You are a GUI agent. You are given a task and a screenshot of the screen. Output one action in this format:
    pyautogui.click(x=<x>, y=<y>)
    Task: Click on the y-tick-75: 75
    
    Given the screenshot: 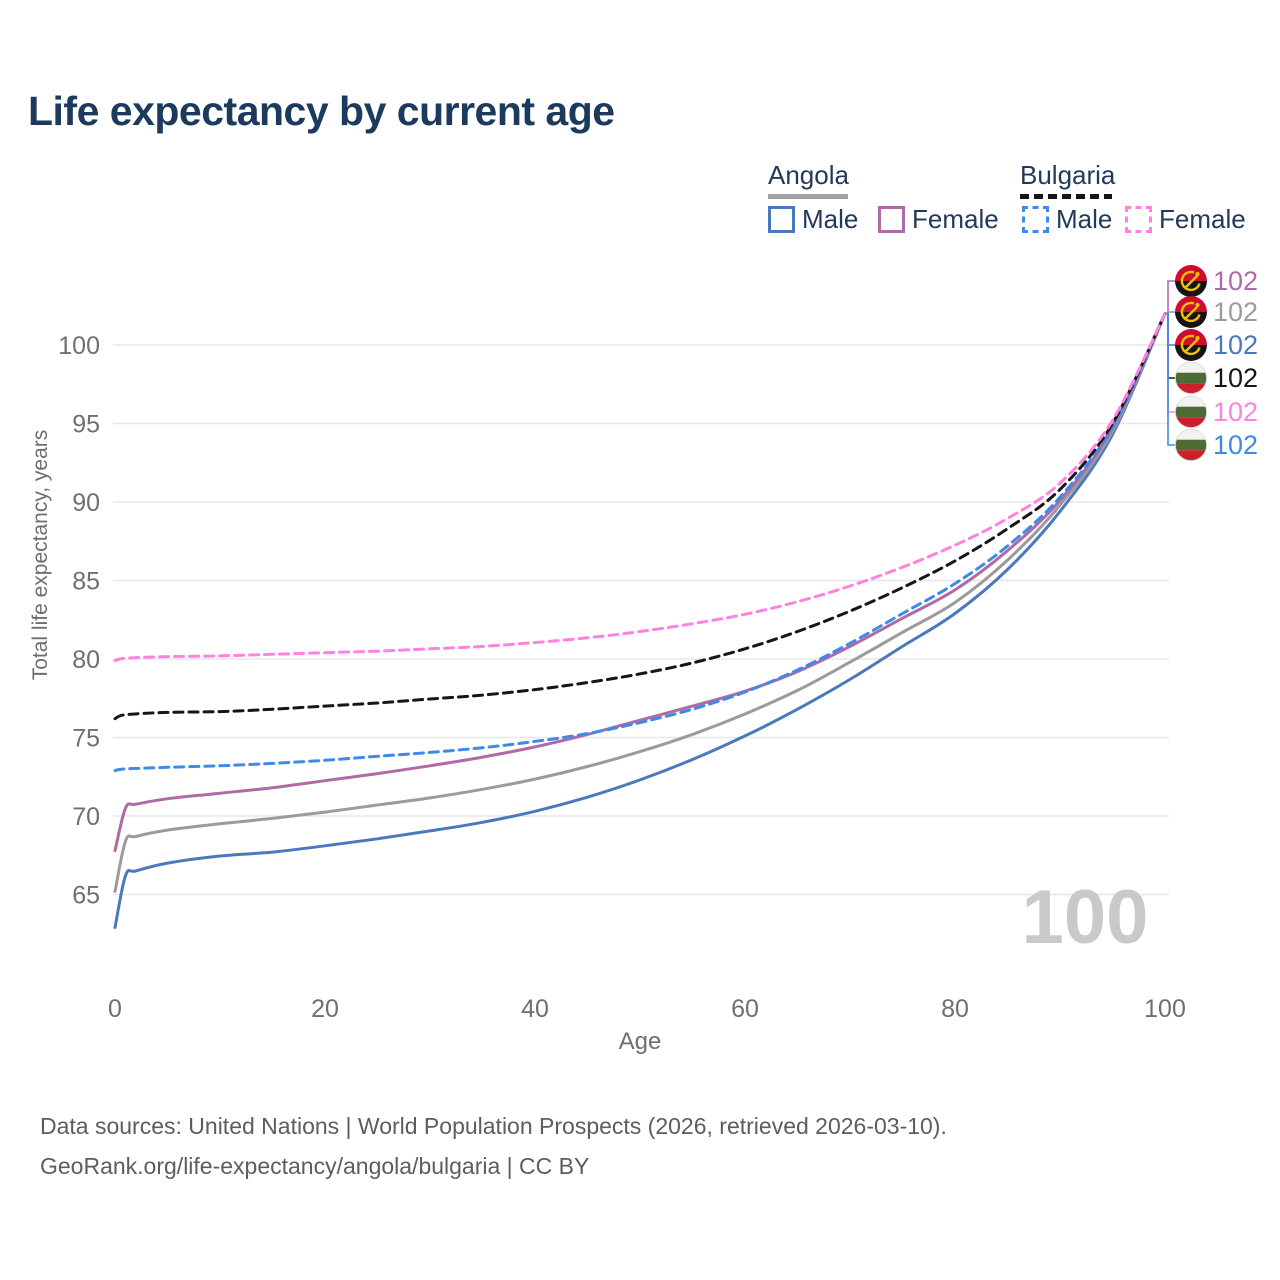 What is the action you would take?
    pyautogui.click(x=86, y=739)
    